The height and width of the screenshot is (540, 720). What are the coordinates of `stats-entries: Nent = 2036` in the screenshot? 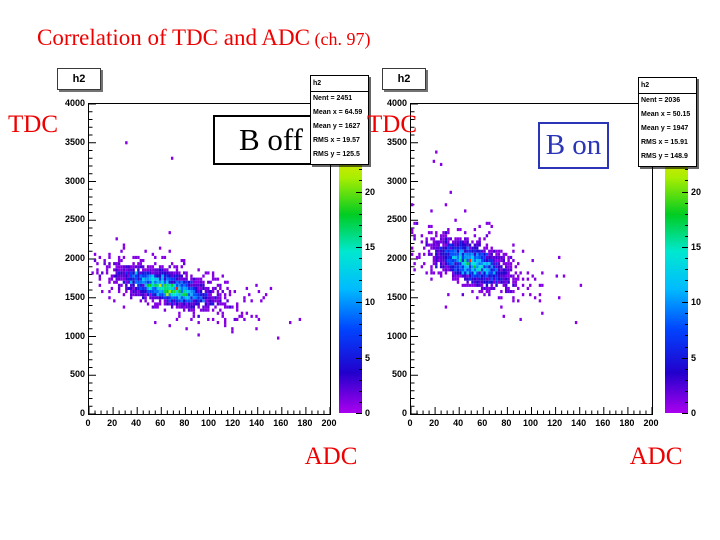 It's located at (661, 100).